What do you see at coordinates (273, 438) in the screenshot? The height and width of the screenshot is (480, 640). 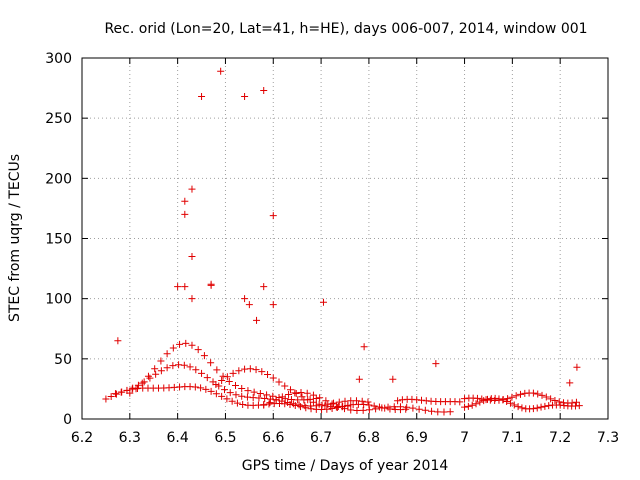 I see `x-tick-label: 6.6` at bounding box center [273, 438].